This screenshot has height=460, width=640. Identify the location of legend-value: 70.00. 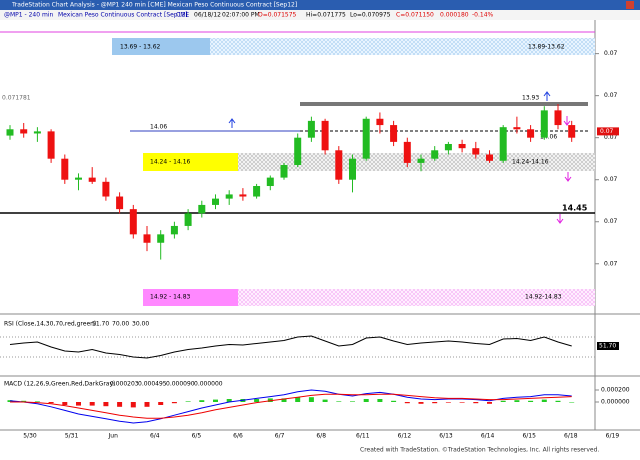
(120, 324).